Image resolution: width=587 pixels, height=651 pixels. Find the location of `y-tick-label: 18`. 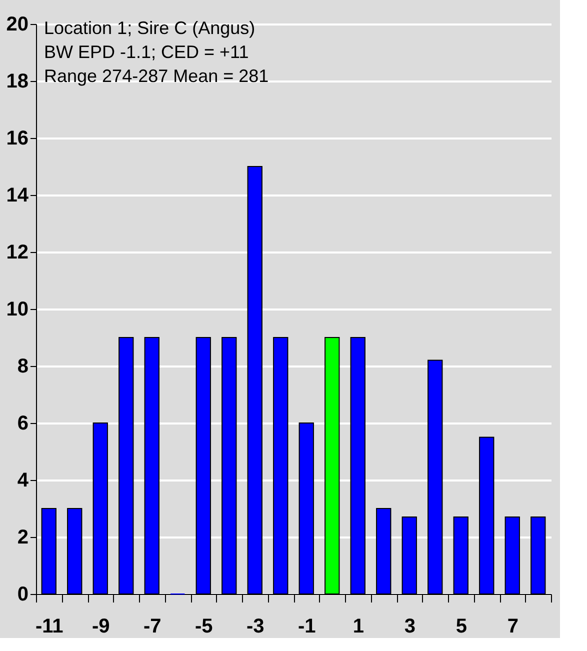

y-tick-label: 18 is located at coordinates (17, 81).